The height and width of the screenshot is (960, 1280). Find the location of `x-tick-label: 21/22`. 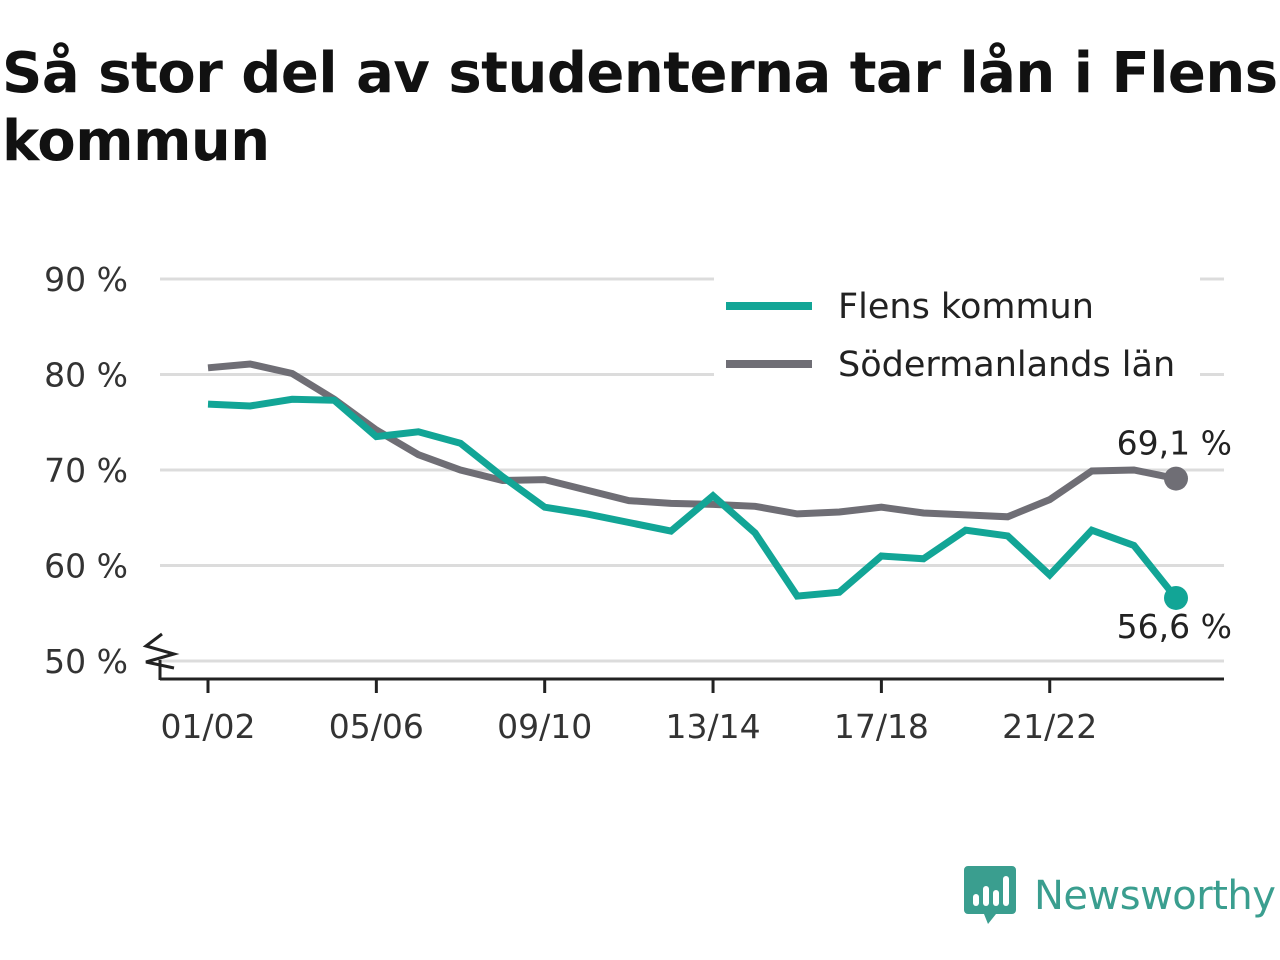

x-tick-label: 21/22 is located at coordinates (1049, 726).